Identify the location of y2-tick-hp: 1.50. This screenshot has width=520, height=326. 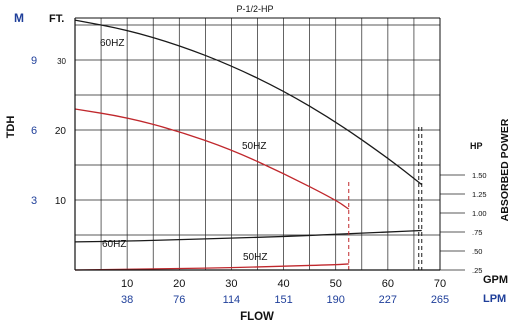
(479, 175).